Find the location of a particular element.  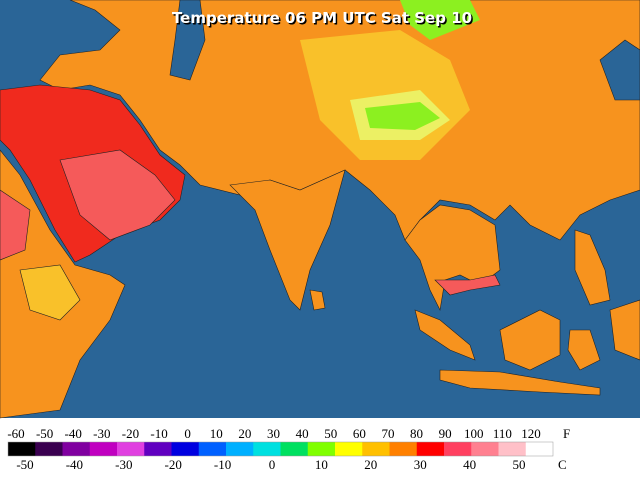

f-label: 110 is located at coordinates (502, 433).